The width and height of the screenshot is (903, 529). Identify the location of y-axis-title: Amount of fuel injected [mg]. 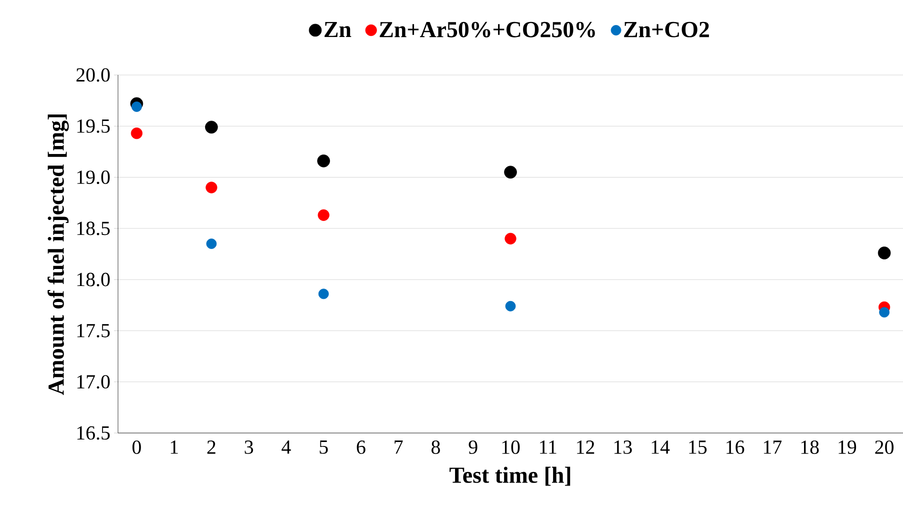
(58, 255).